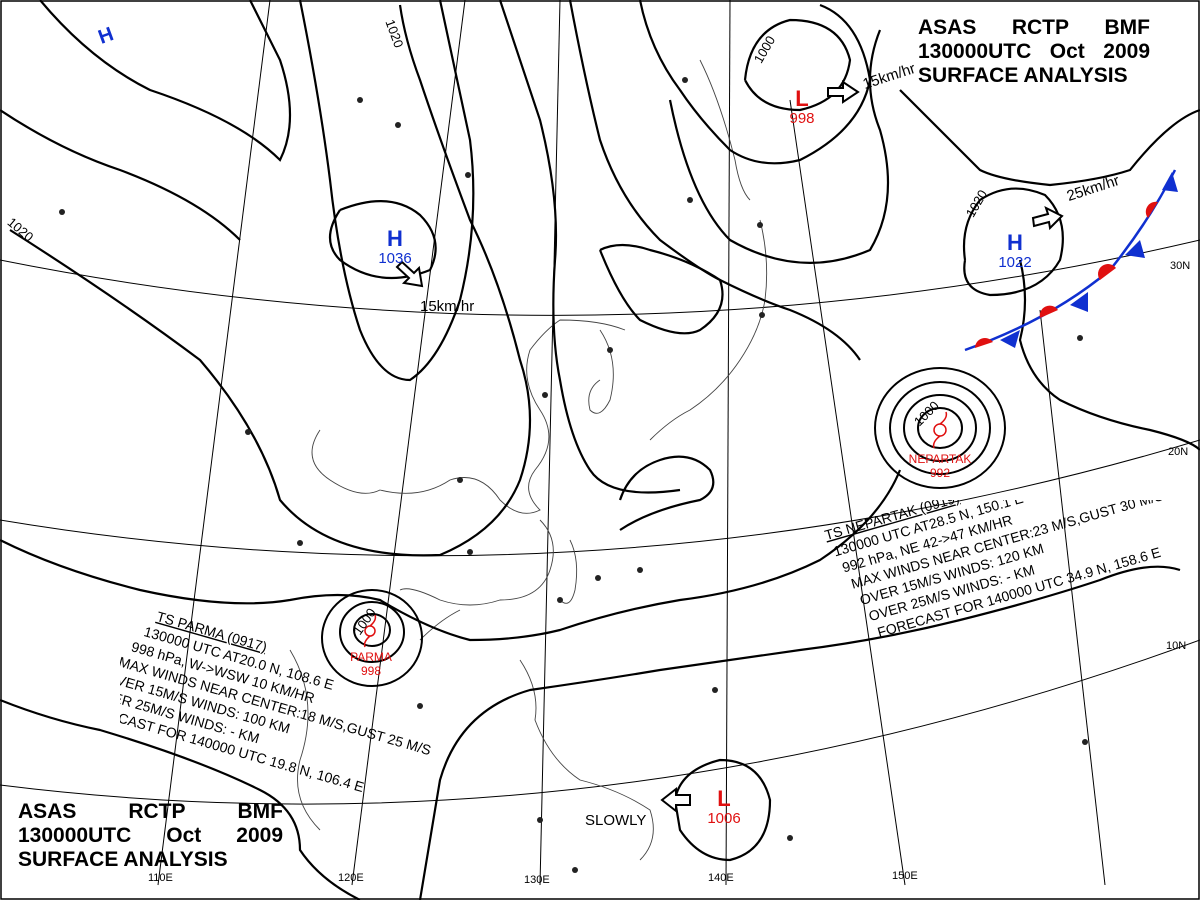 The height and width of the screenshot is (900, 1200). I want to click on latitude-label: 10N, so click(1176, 646).